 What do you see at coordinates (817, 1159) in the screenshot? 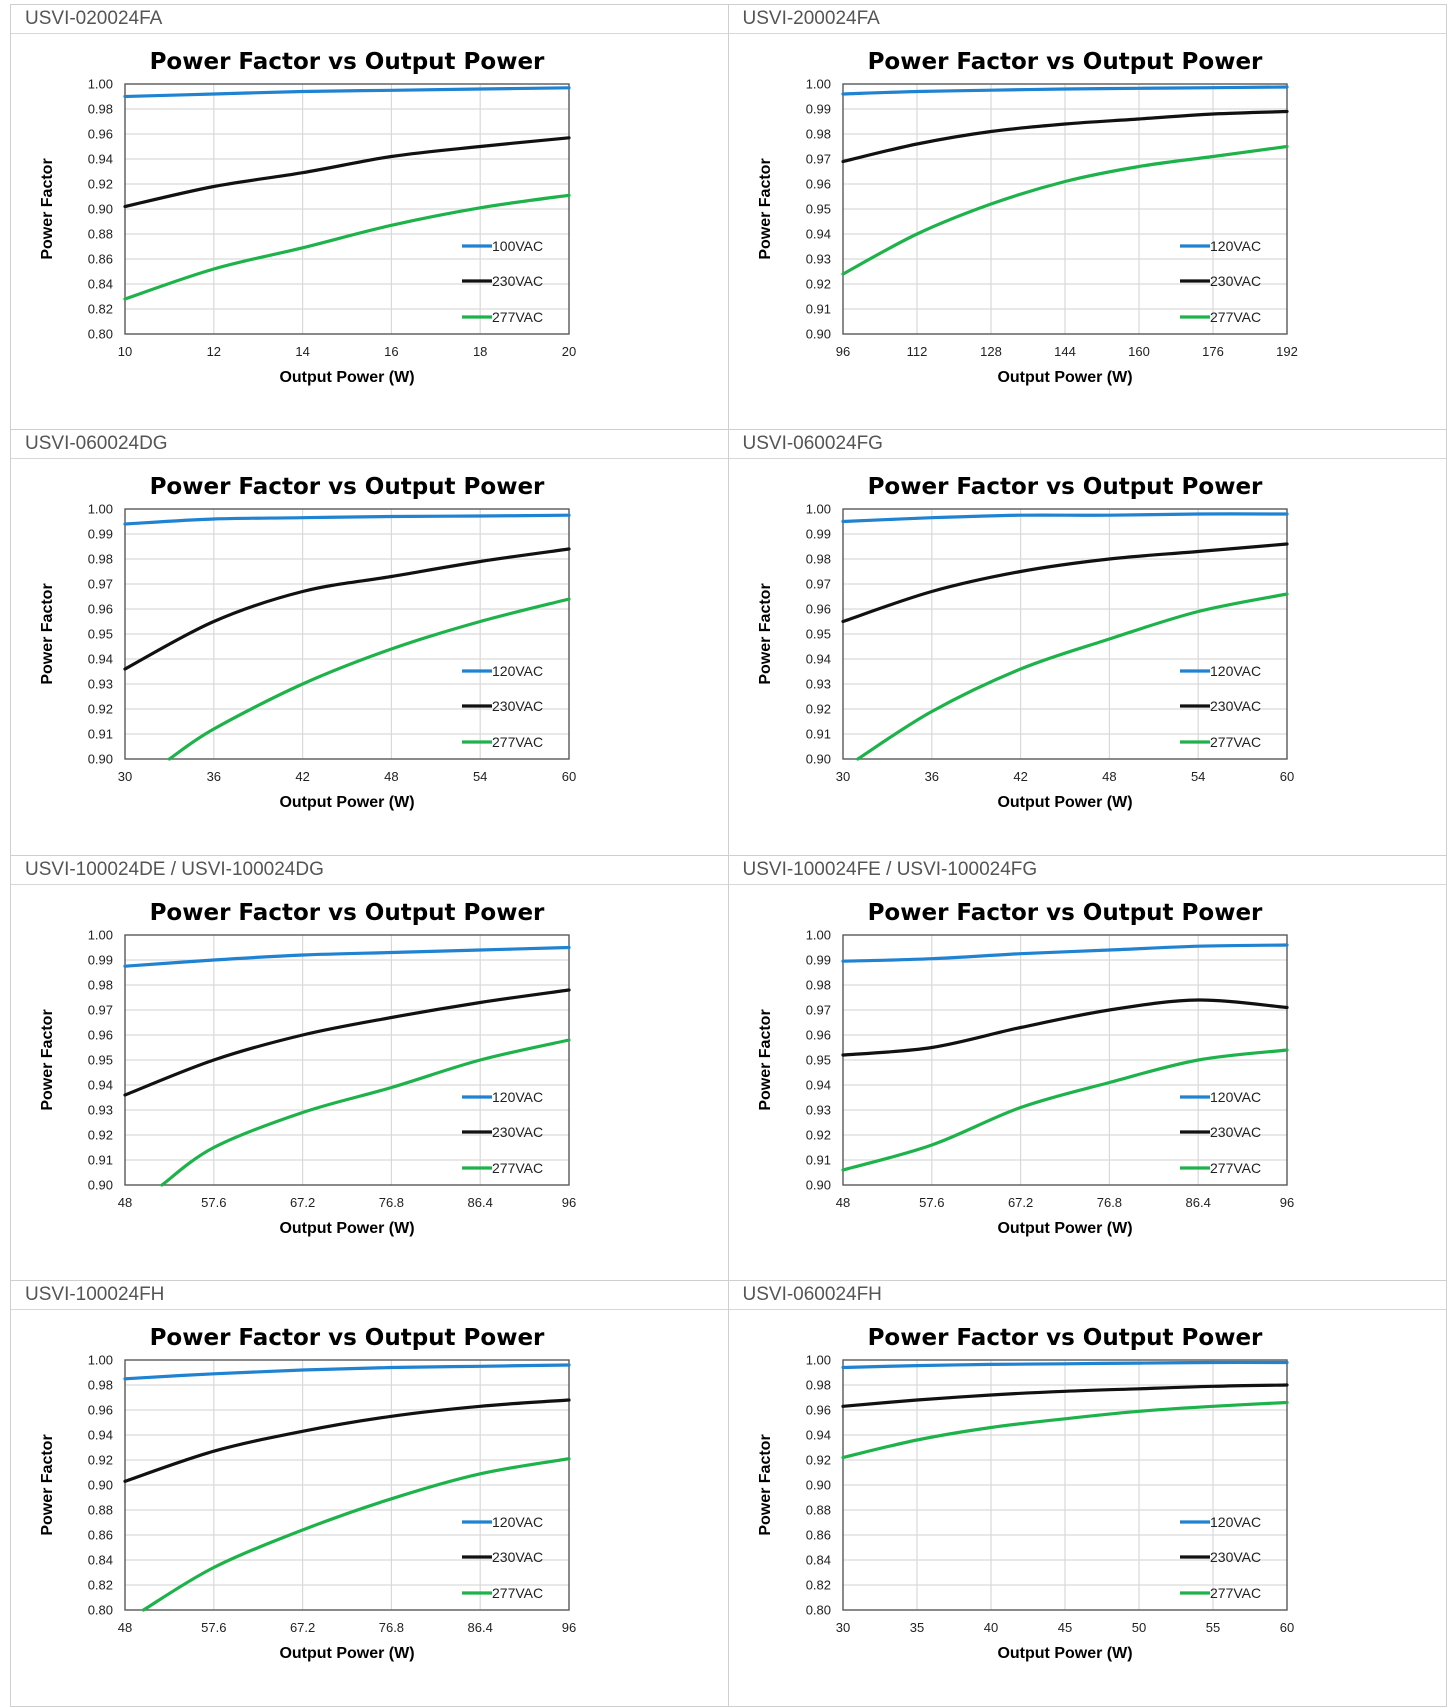
I see `y-tick-label: 0.91` at bounding box center [817, 1159].